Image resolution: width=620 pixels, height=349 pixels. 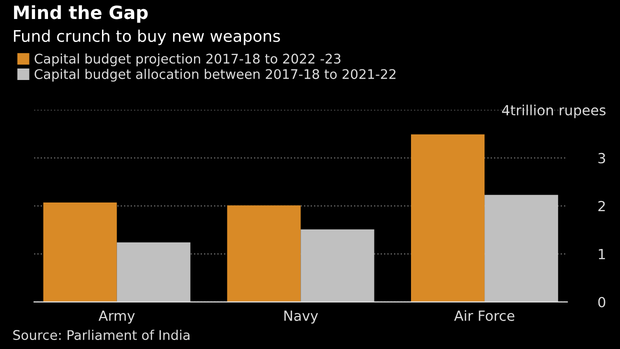 I want to click on source-note: Source: Parliament of India, so click(x=101, y=335).